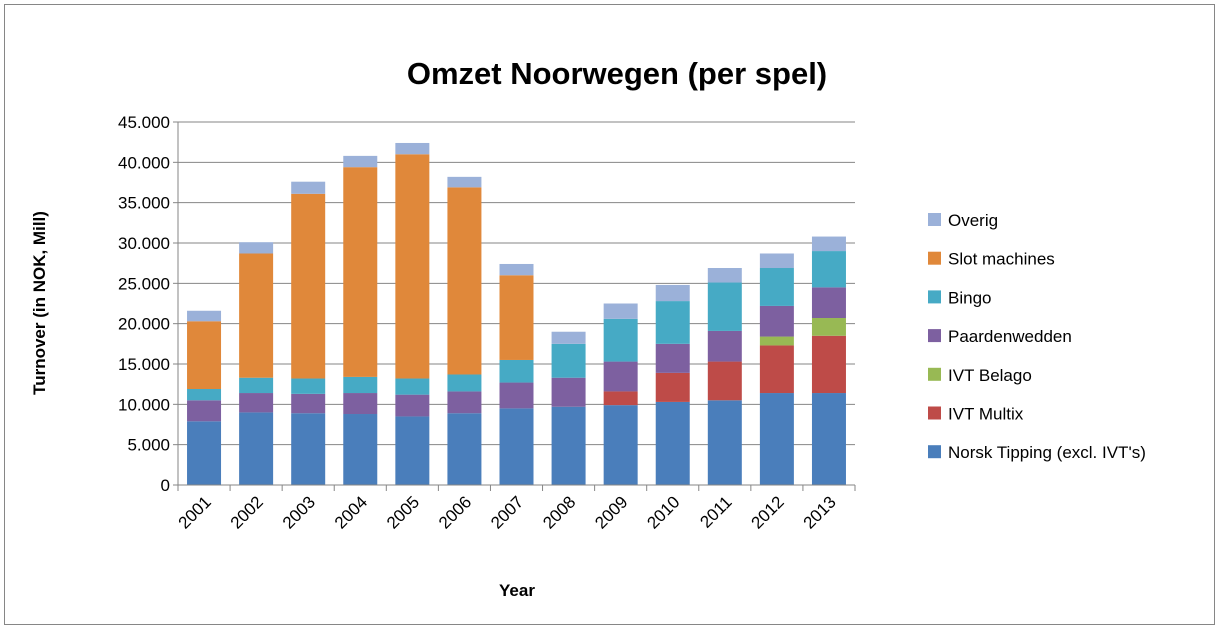 This screenshot has height=630, width=1220. I want to click on y-tick-label: 15.000, so click(144, 364).